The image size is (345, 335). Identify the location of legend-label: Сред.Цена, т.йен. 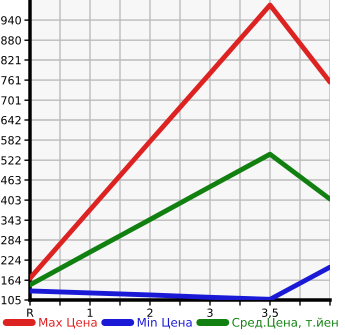
(285, 324).